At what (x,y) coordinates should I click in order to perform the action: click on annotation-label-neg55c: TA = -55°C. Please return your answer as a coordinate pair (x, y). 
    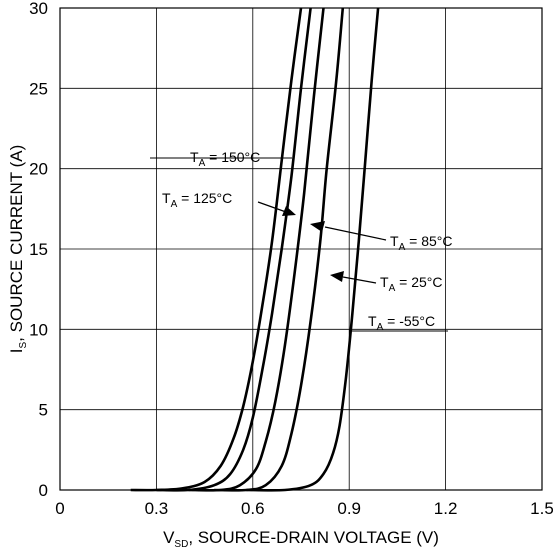
    Looking at the image, I should click on (401, 323).